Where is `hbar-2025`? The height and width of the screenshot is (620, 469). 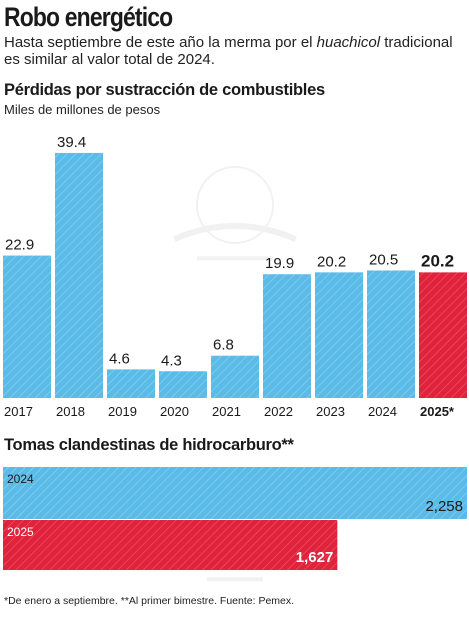 hbar-2025 is located at coordinates (170, 545).